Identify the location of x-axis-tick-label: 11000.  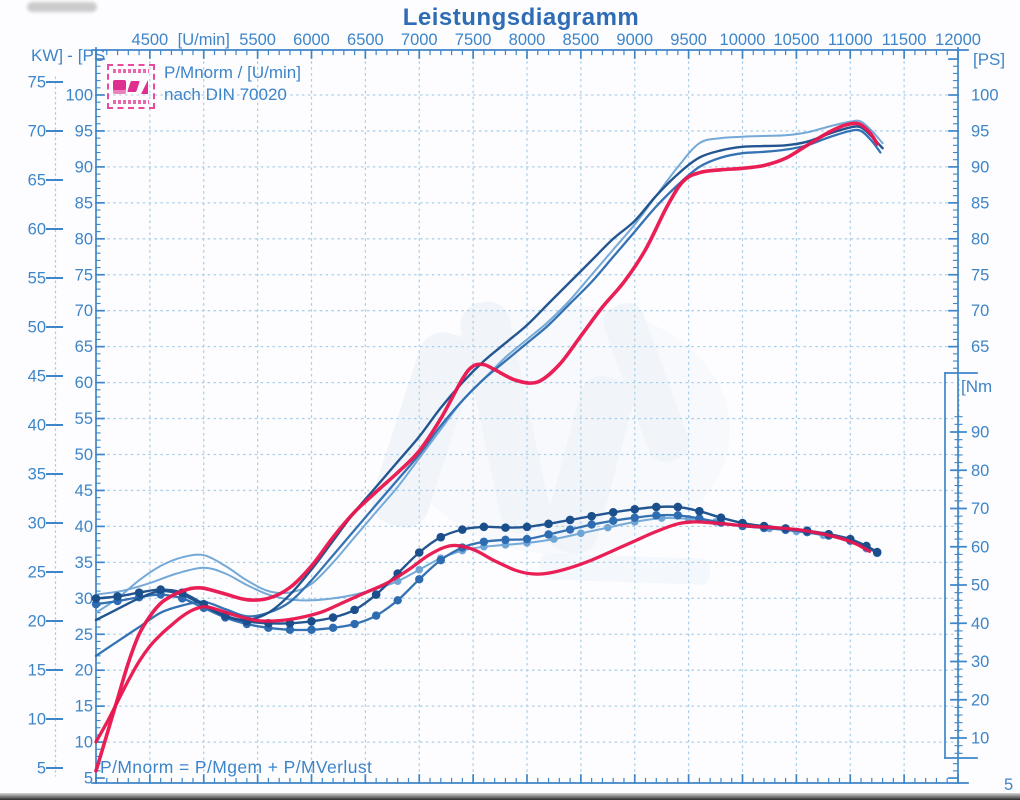
(850, 40).